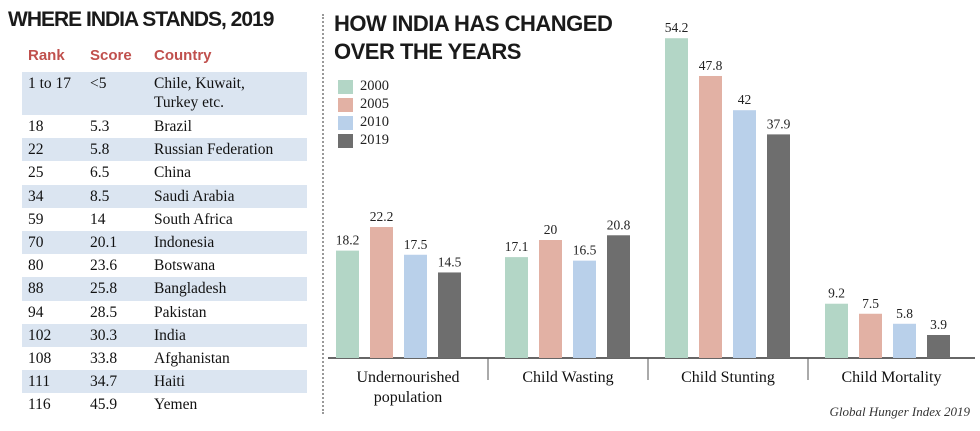 Image resolution: width=980 pixels, height=431 pixels. I want to click on score-cell: 23.6, so click(104, 266).